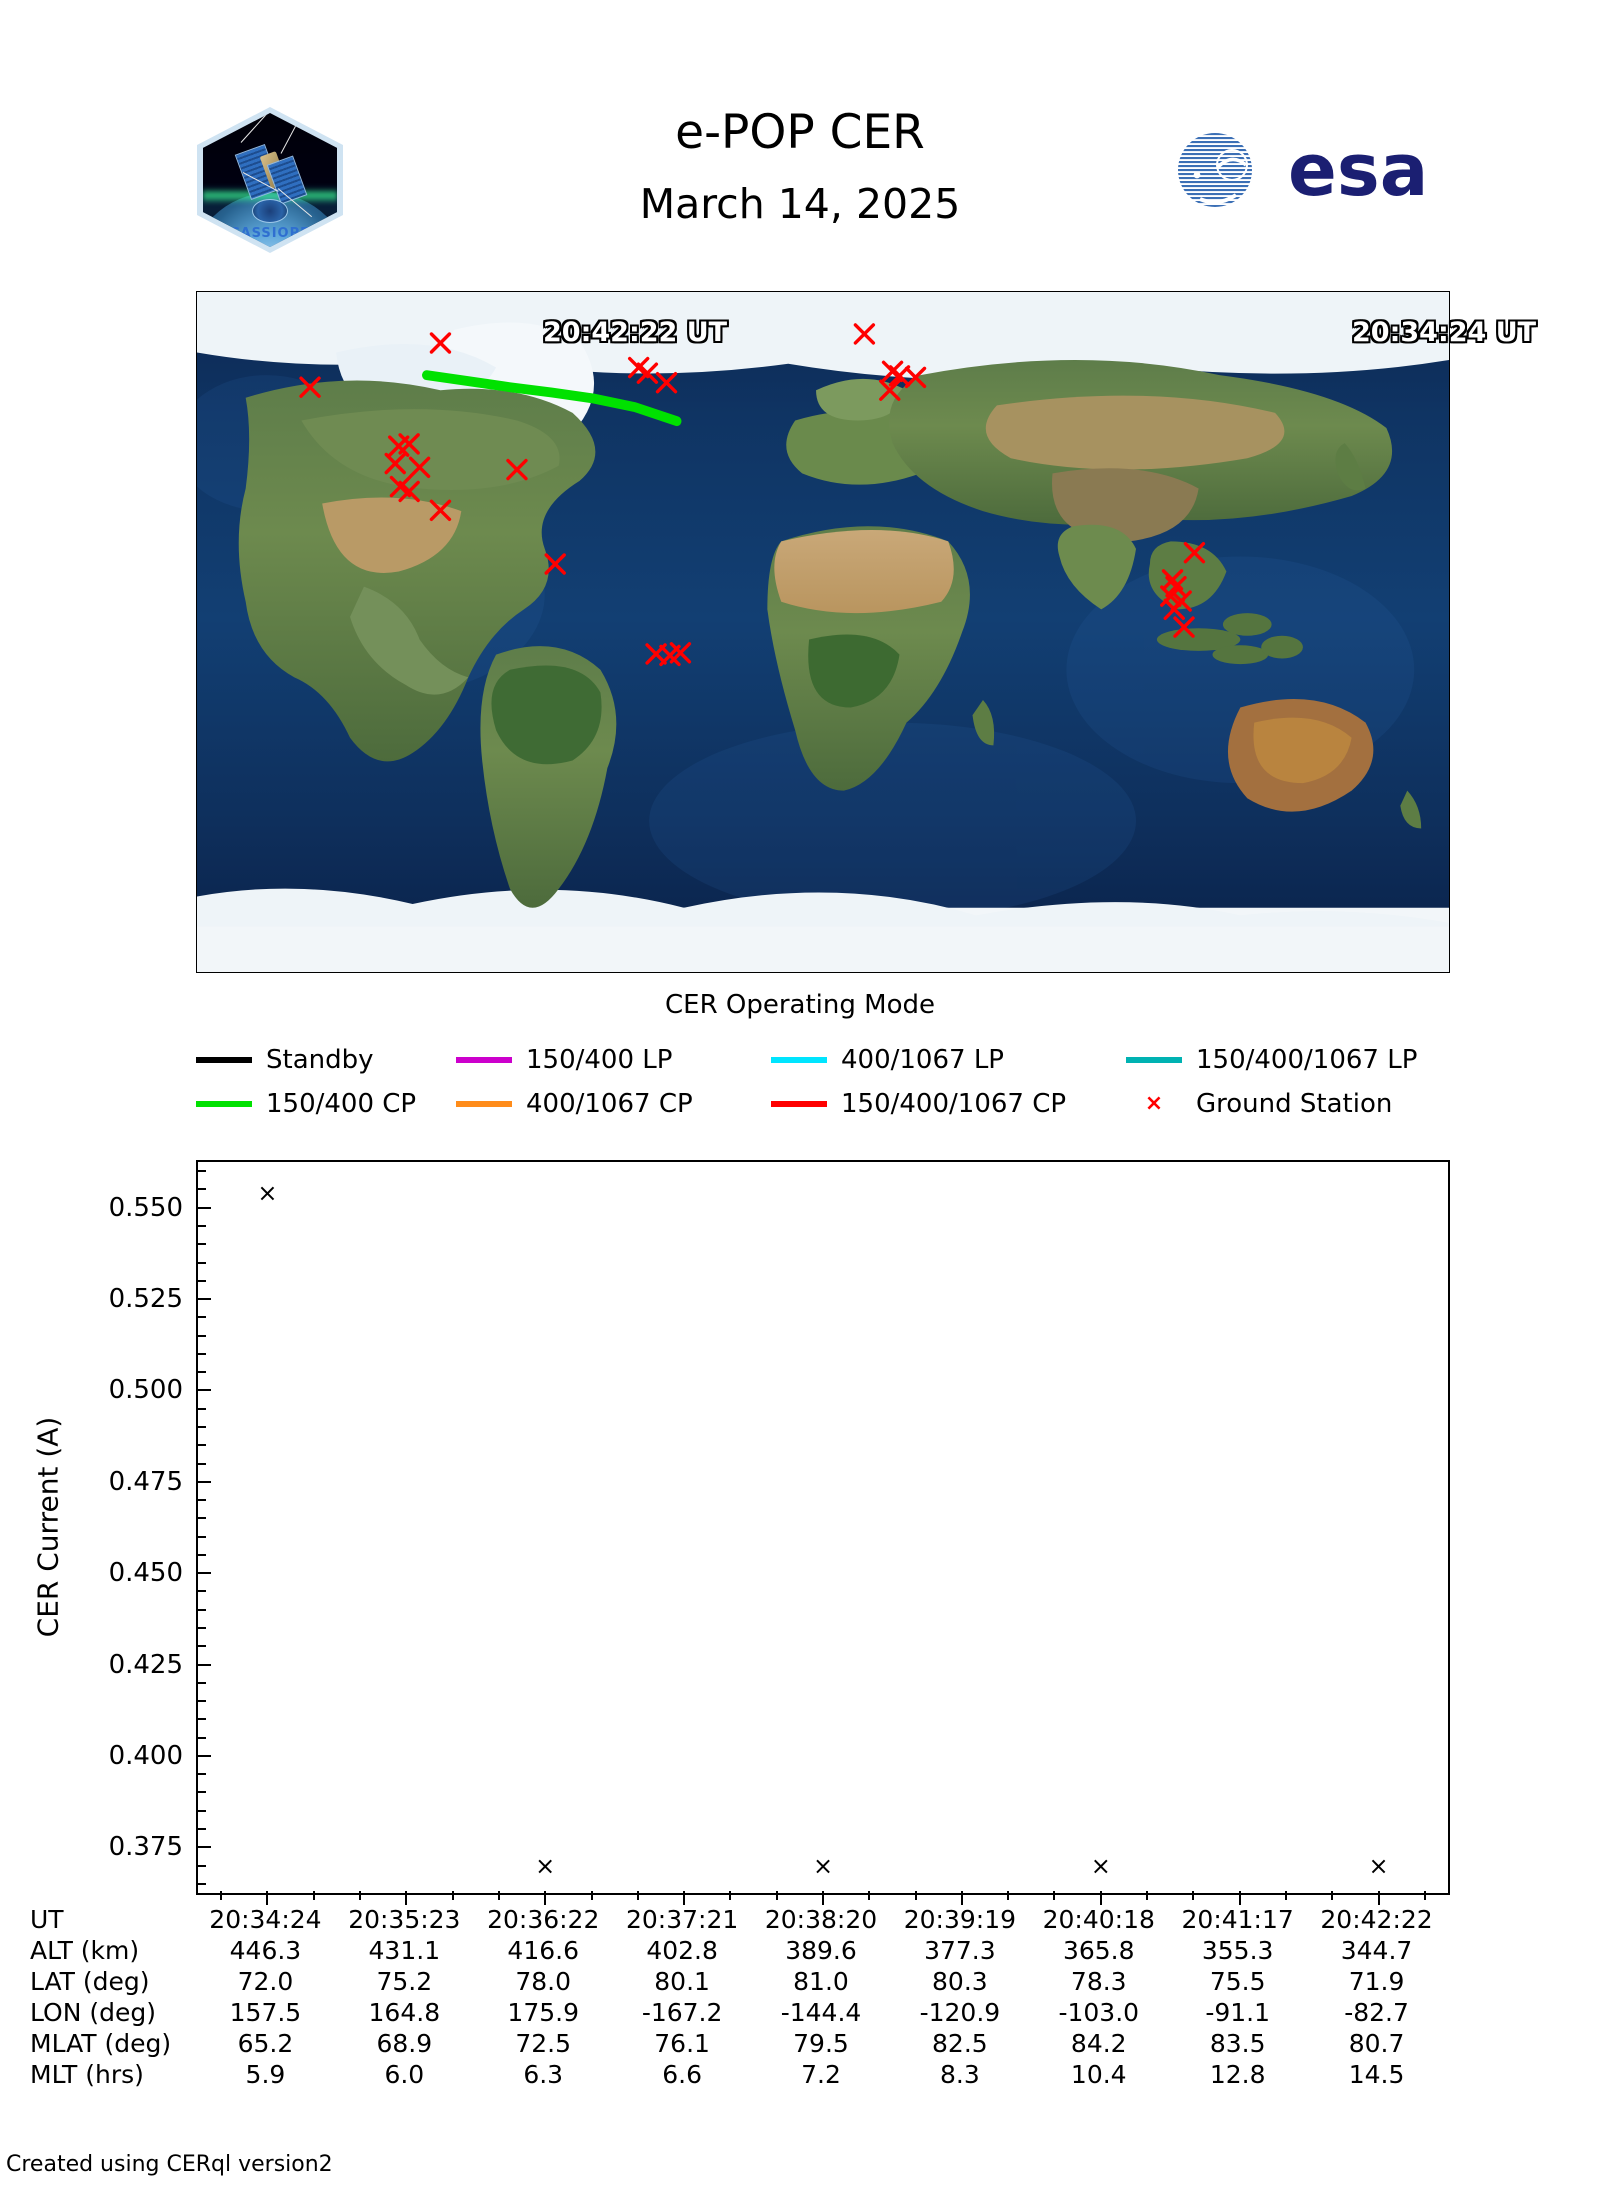  I want to click on esa-logo: esa, so click(1315, 170).